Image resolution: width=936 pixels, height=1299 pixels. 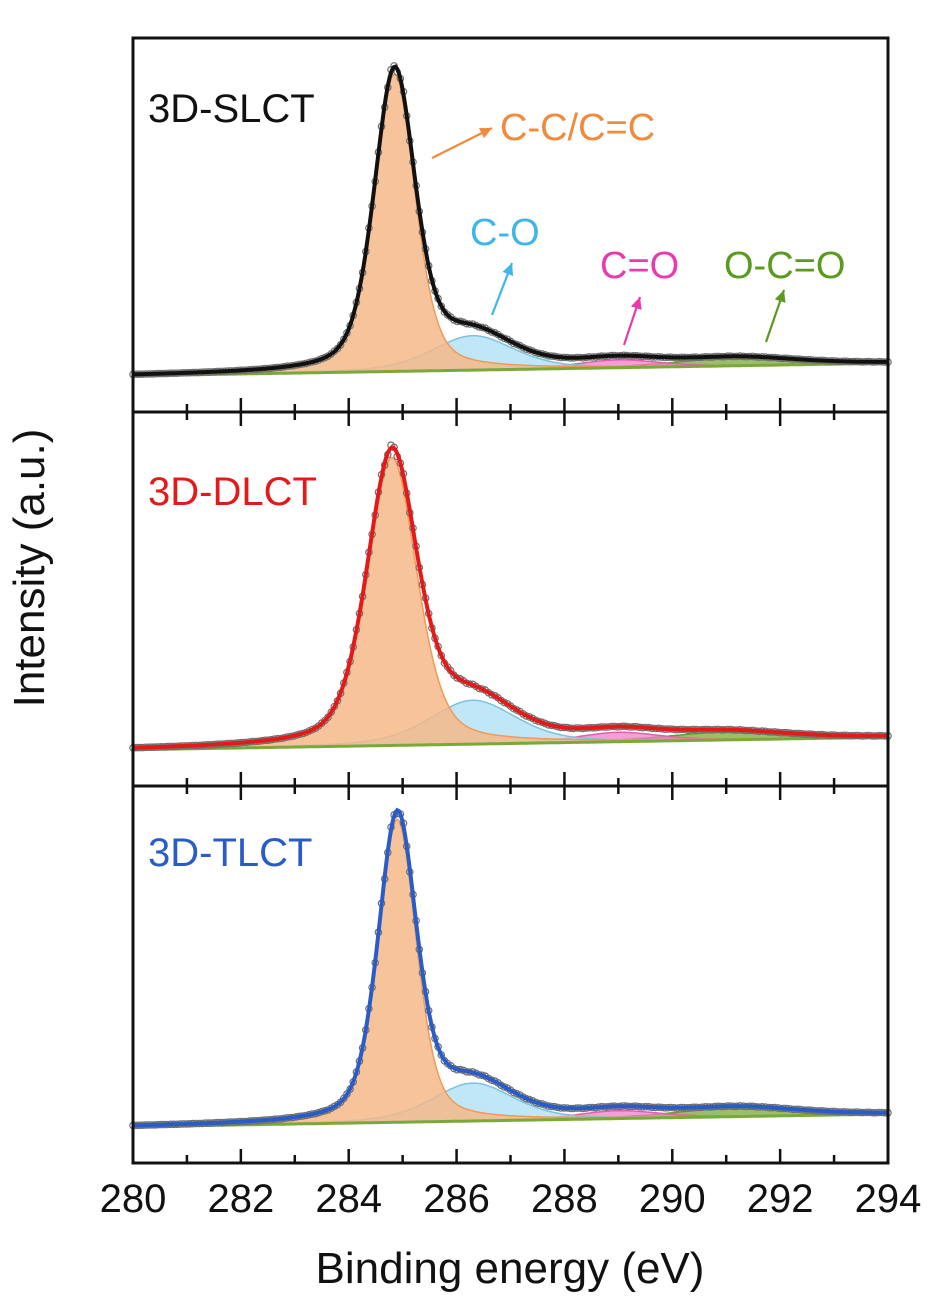 I want to click on arrow-oco-head, so click(x=780, y=296).